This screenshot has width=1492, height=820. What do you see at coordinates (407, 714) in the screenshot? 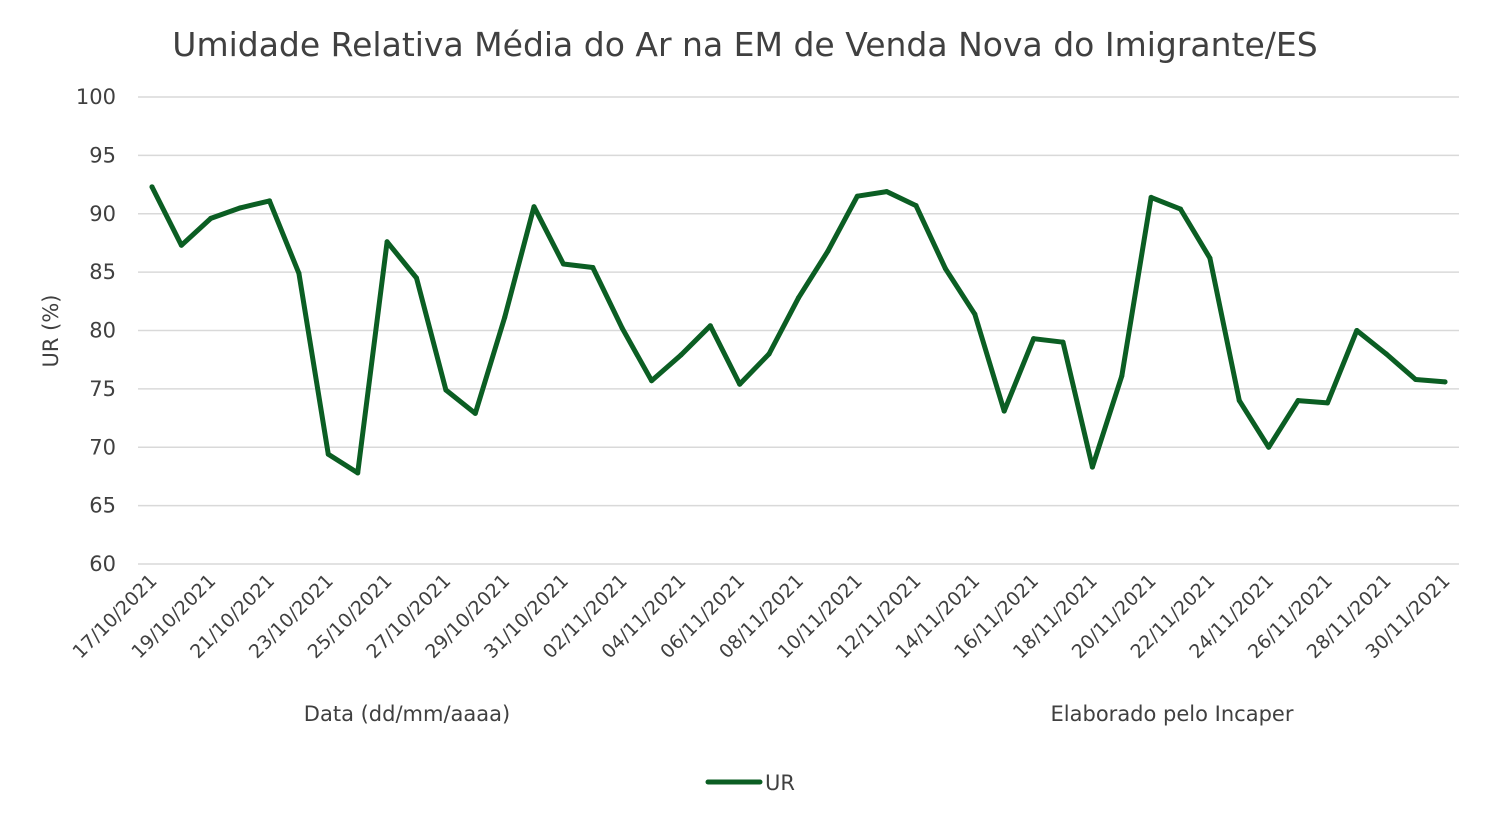
I see `x-axis-label: Data (dd/mm/aaaa)` at bounding box center [407, 714].